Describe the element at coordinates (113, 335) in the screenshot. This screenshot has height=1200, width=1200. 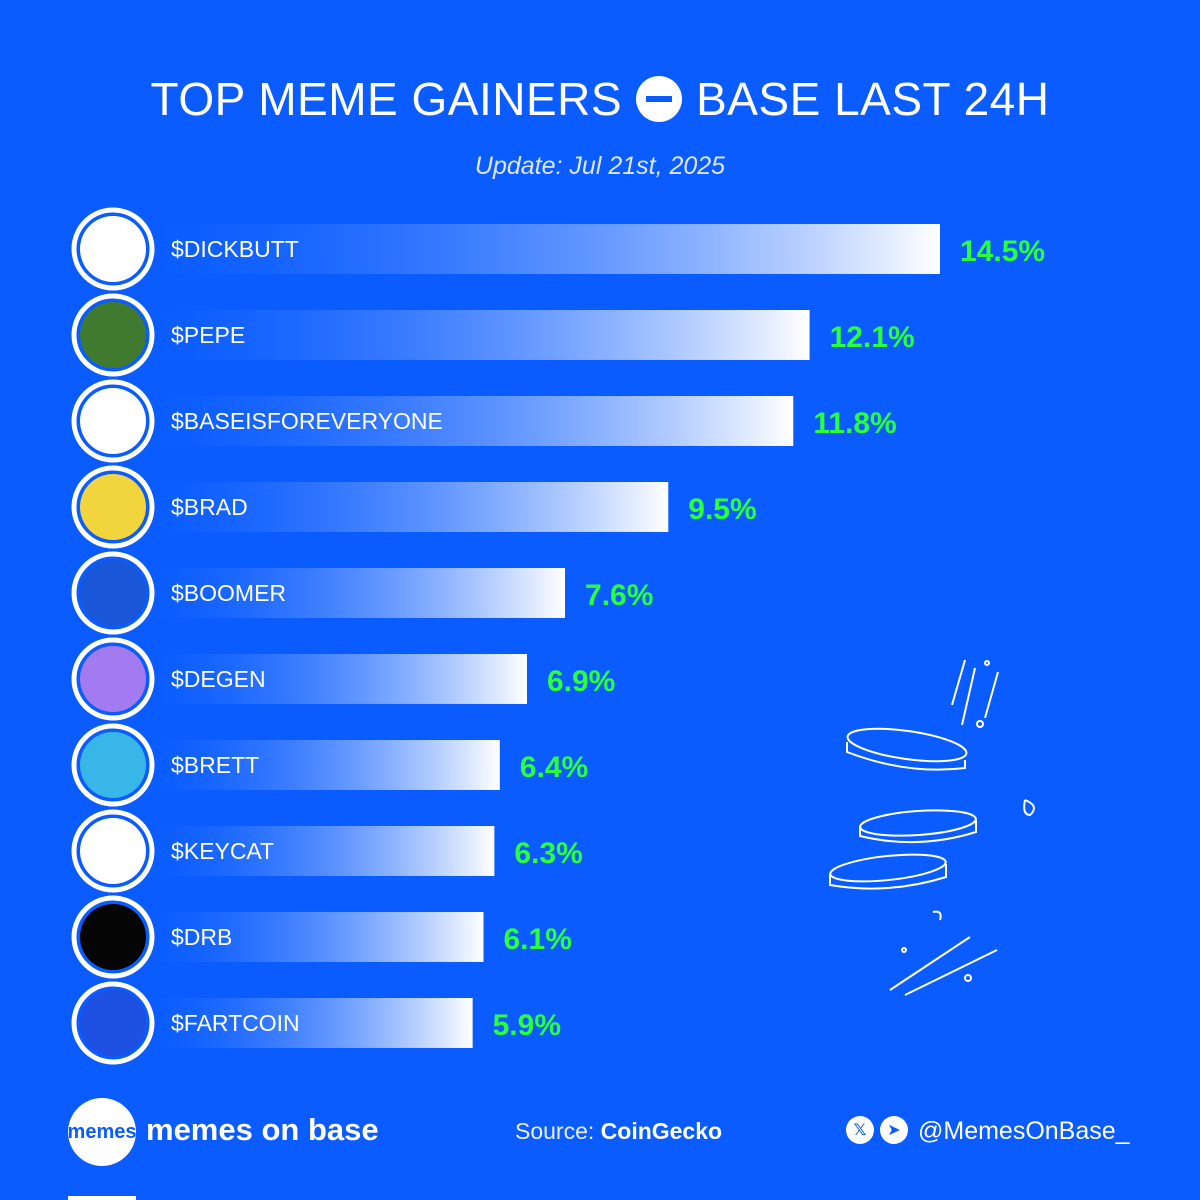
I see `pepe-icon` at that location.